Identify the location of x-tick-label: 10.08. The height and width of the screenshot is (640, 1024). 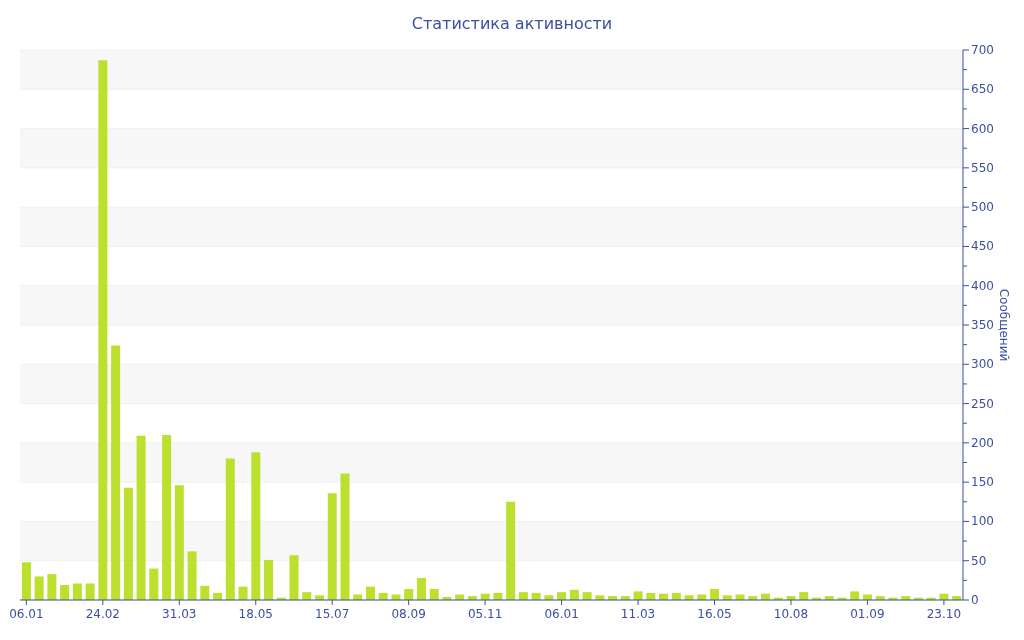
(791, 614).